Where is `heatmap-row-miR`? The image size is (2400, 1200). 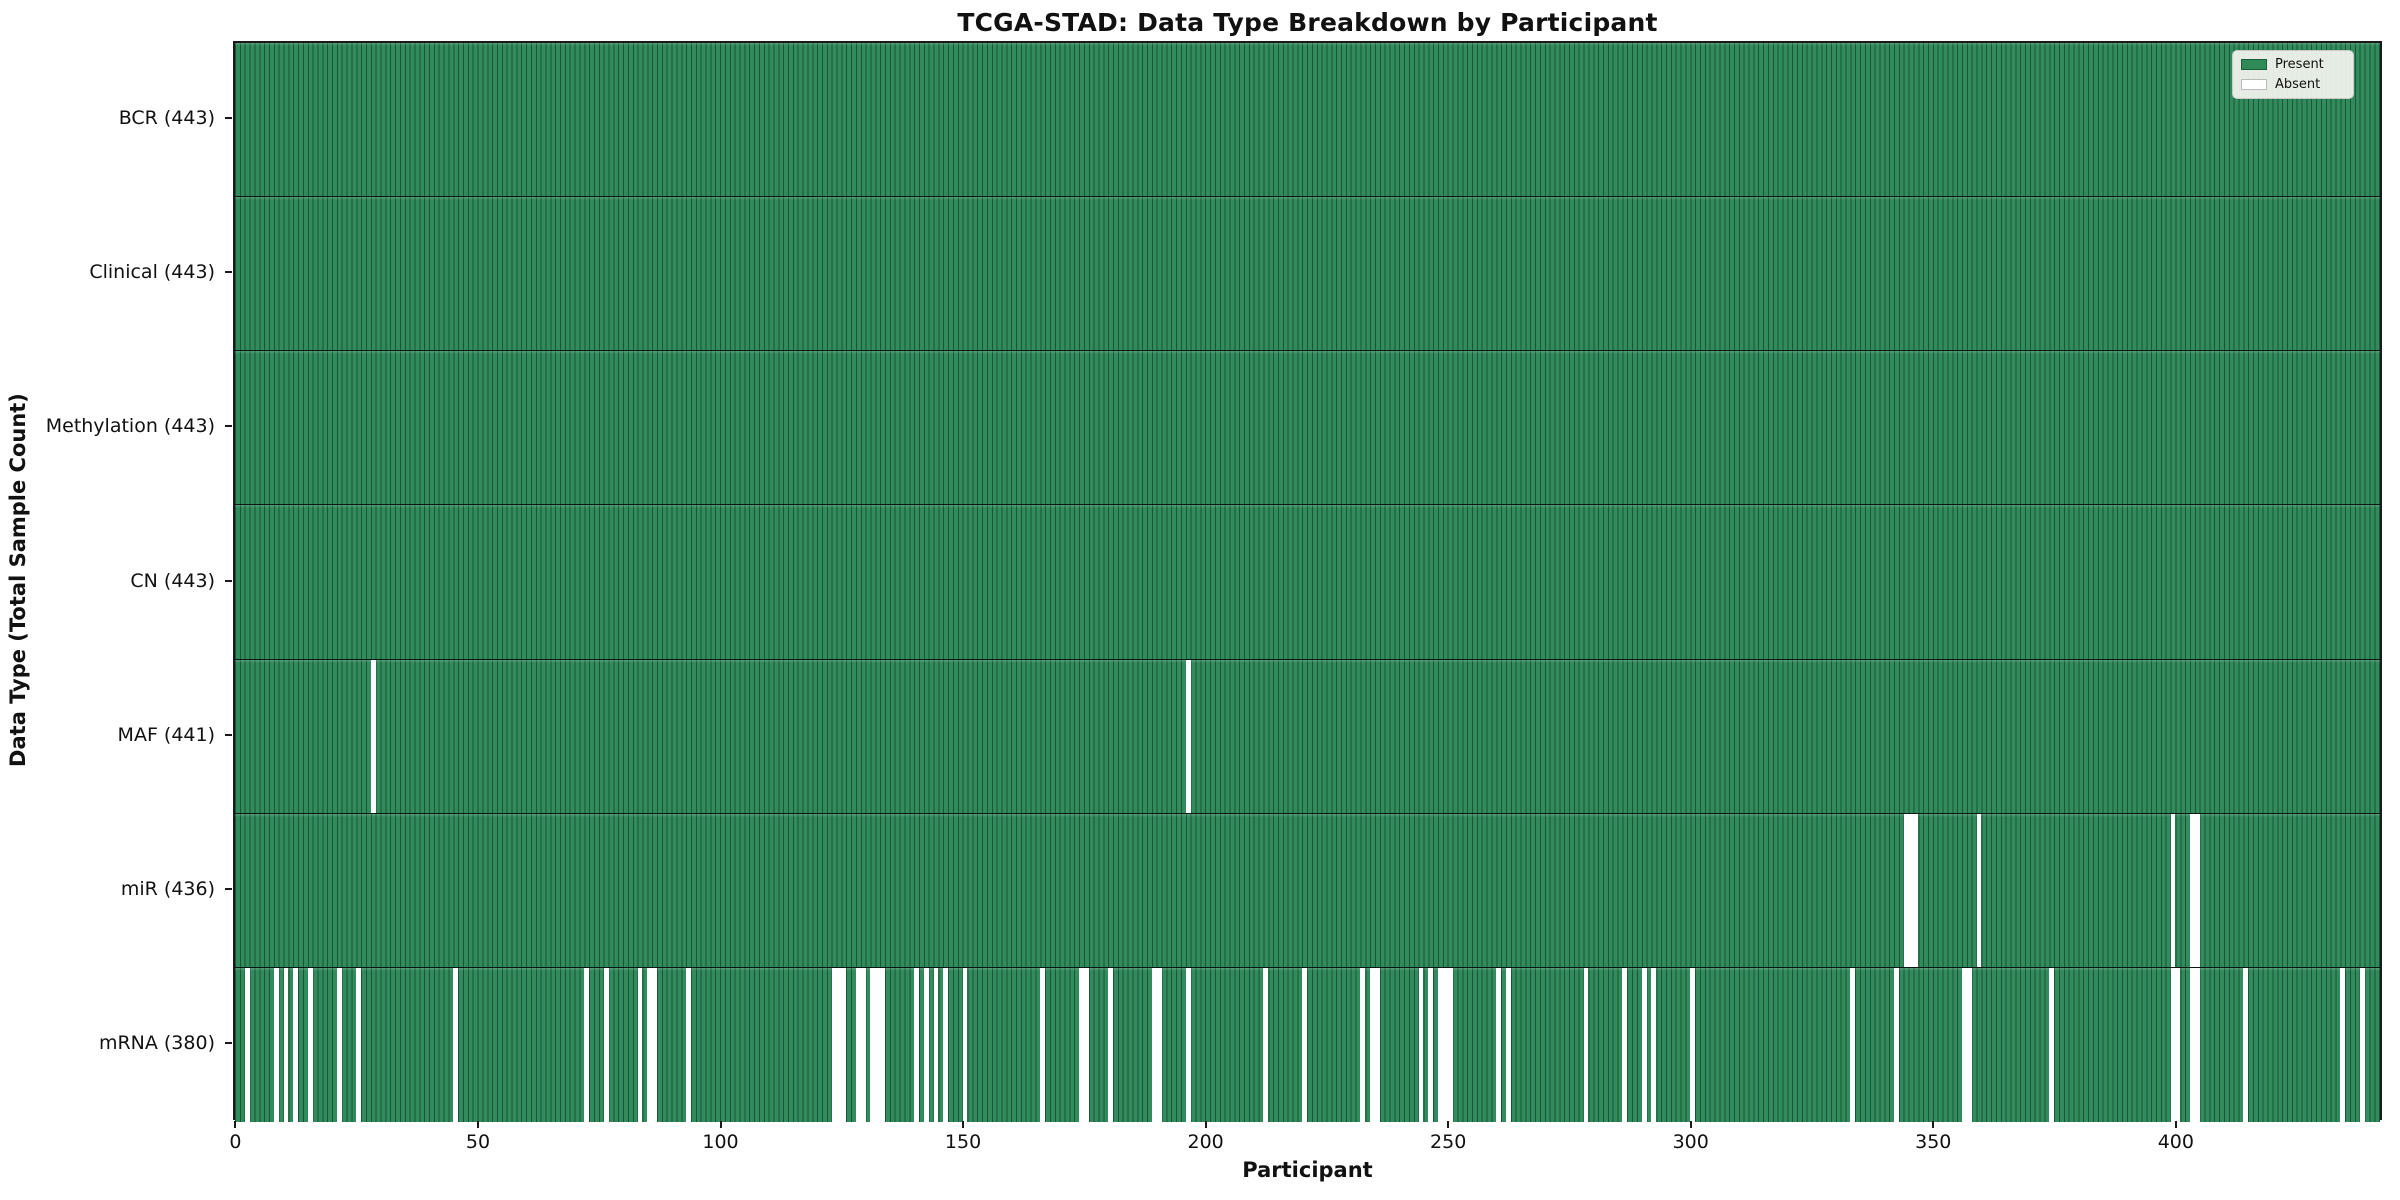
heatmap-row-miR is located at coordinates (1307, 890).